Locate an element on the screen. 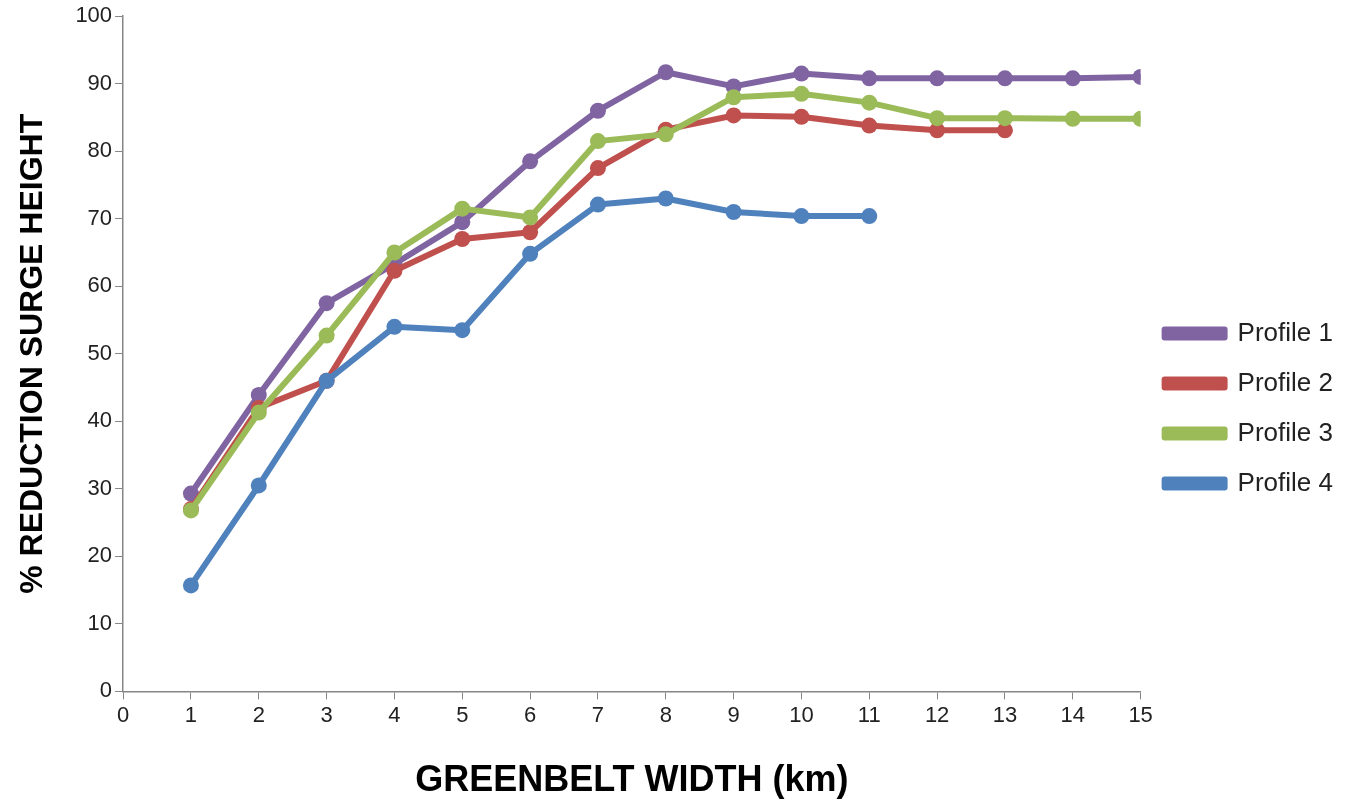  legend-label: Profile 3 is located at coordinates (1285, 431).